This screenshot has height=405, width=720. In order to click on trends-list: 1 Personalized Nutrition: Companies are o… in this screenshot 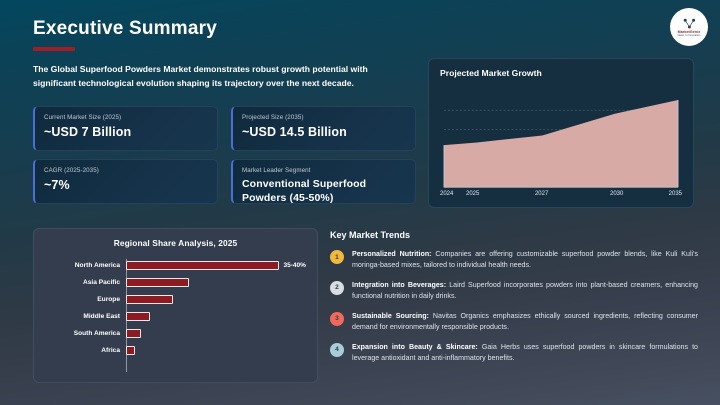, I will do `click(514, 306)`.